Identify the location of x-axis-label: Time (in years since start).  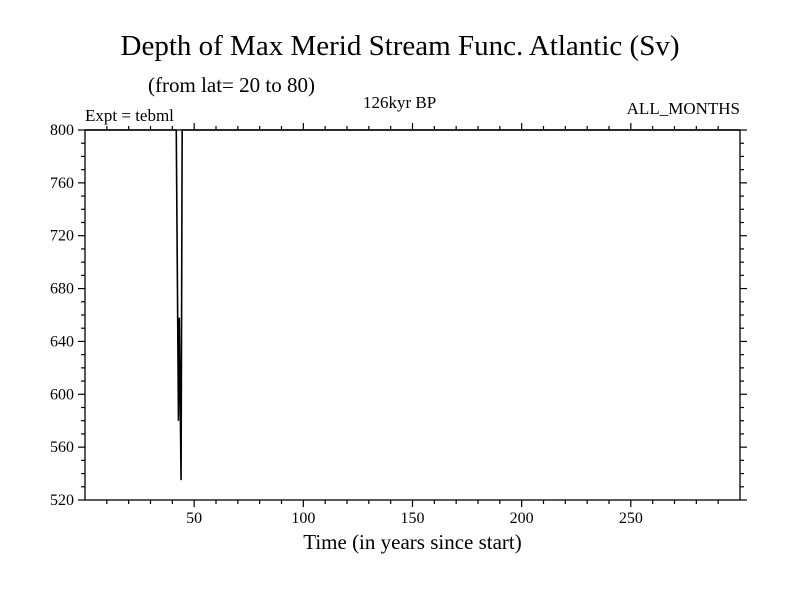
(412, 542).